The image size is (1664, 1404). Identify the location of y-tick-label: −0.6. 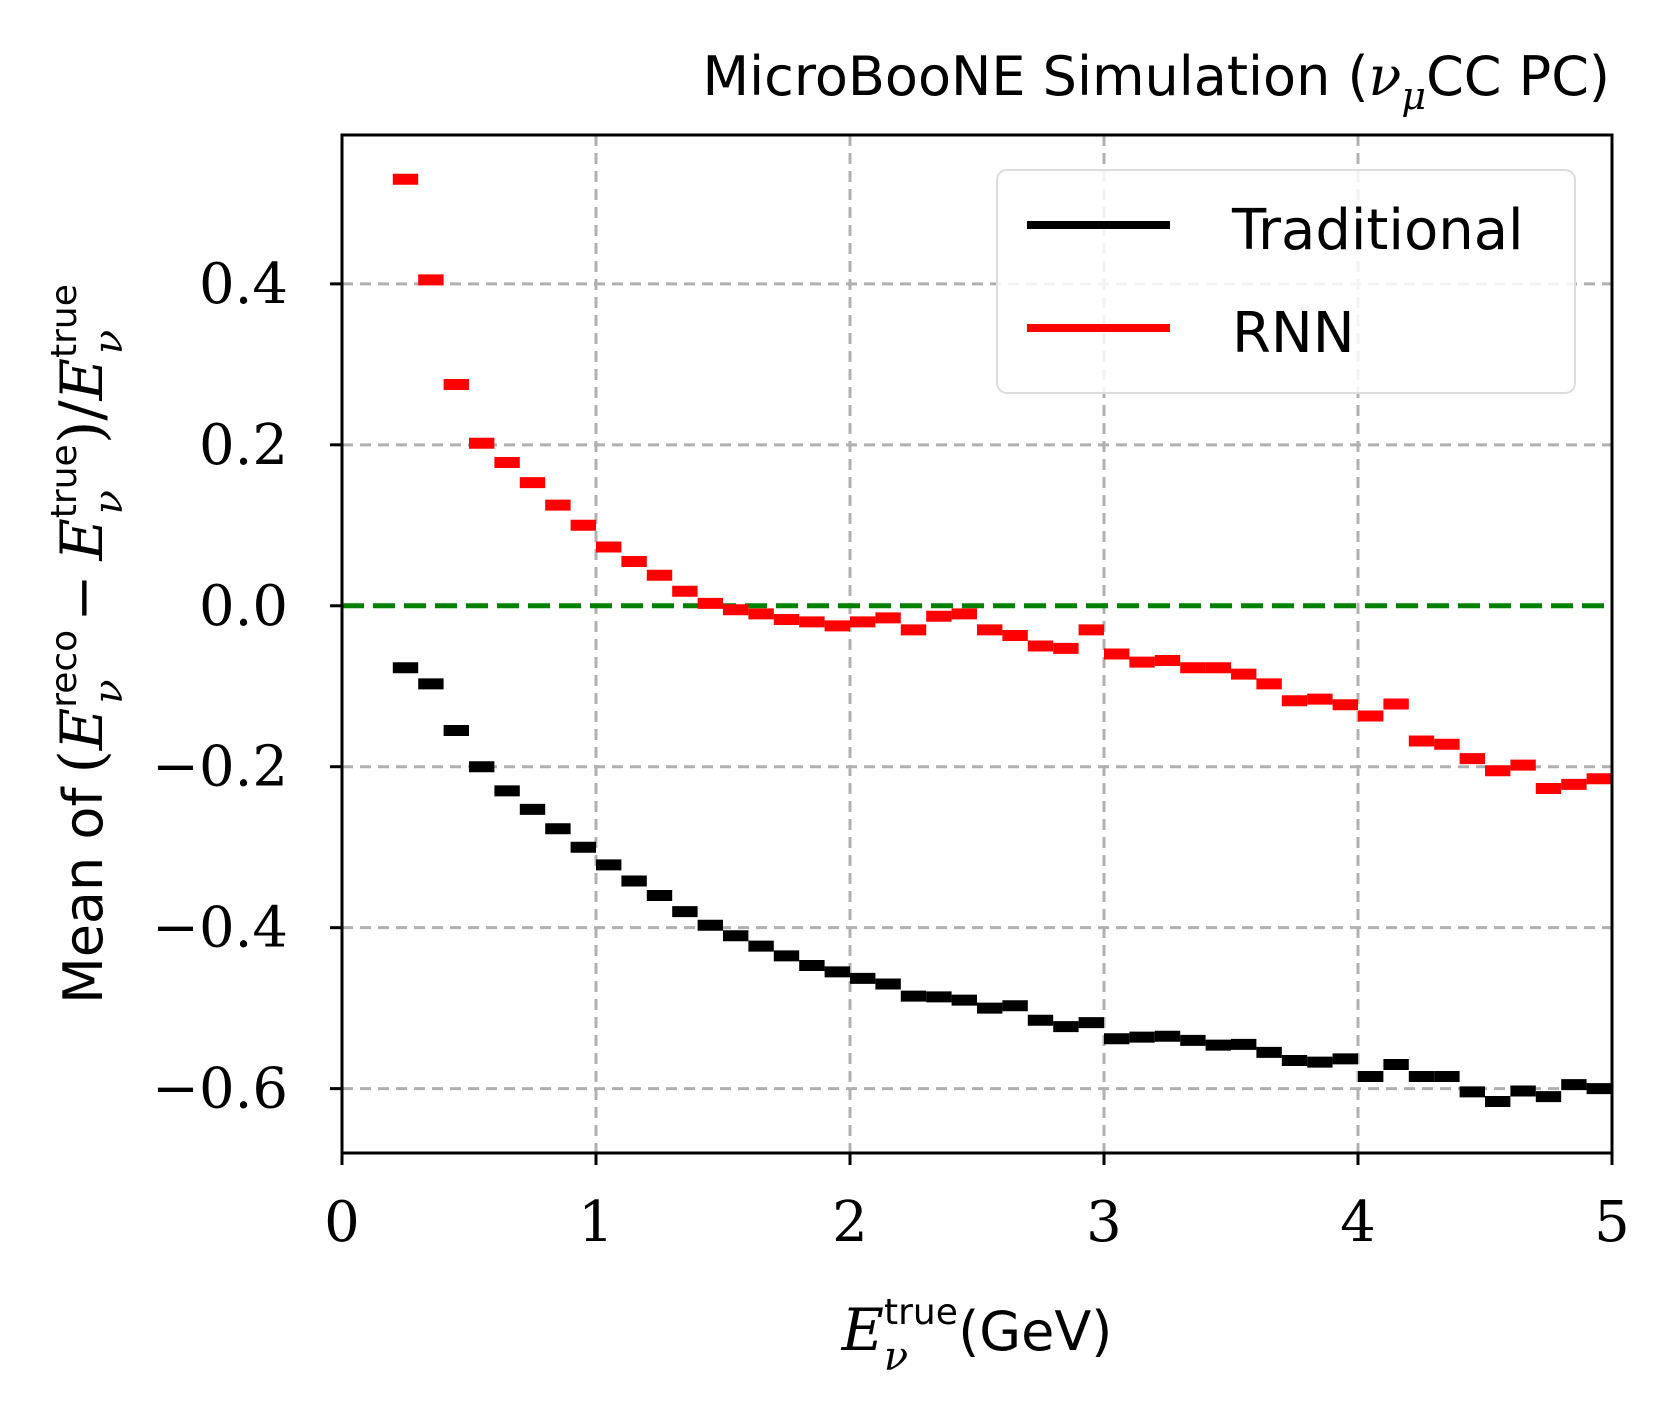
(220, 1089).